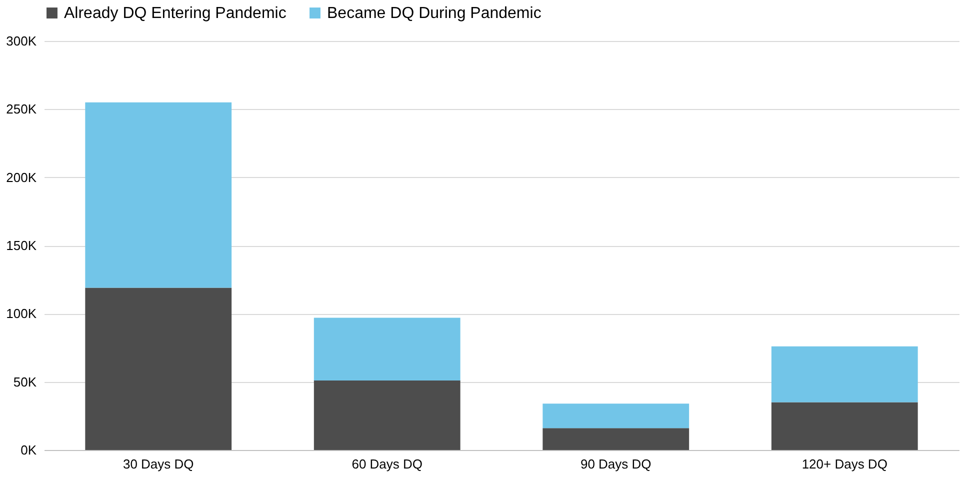  I want to click on y-tick-label: 0K, so click(28, 450).